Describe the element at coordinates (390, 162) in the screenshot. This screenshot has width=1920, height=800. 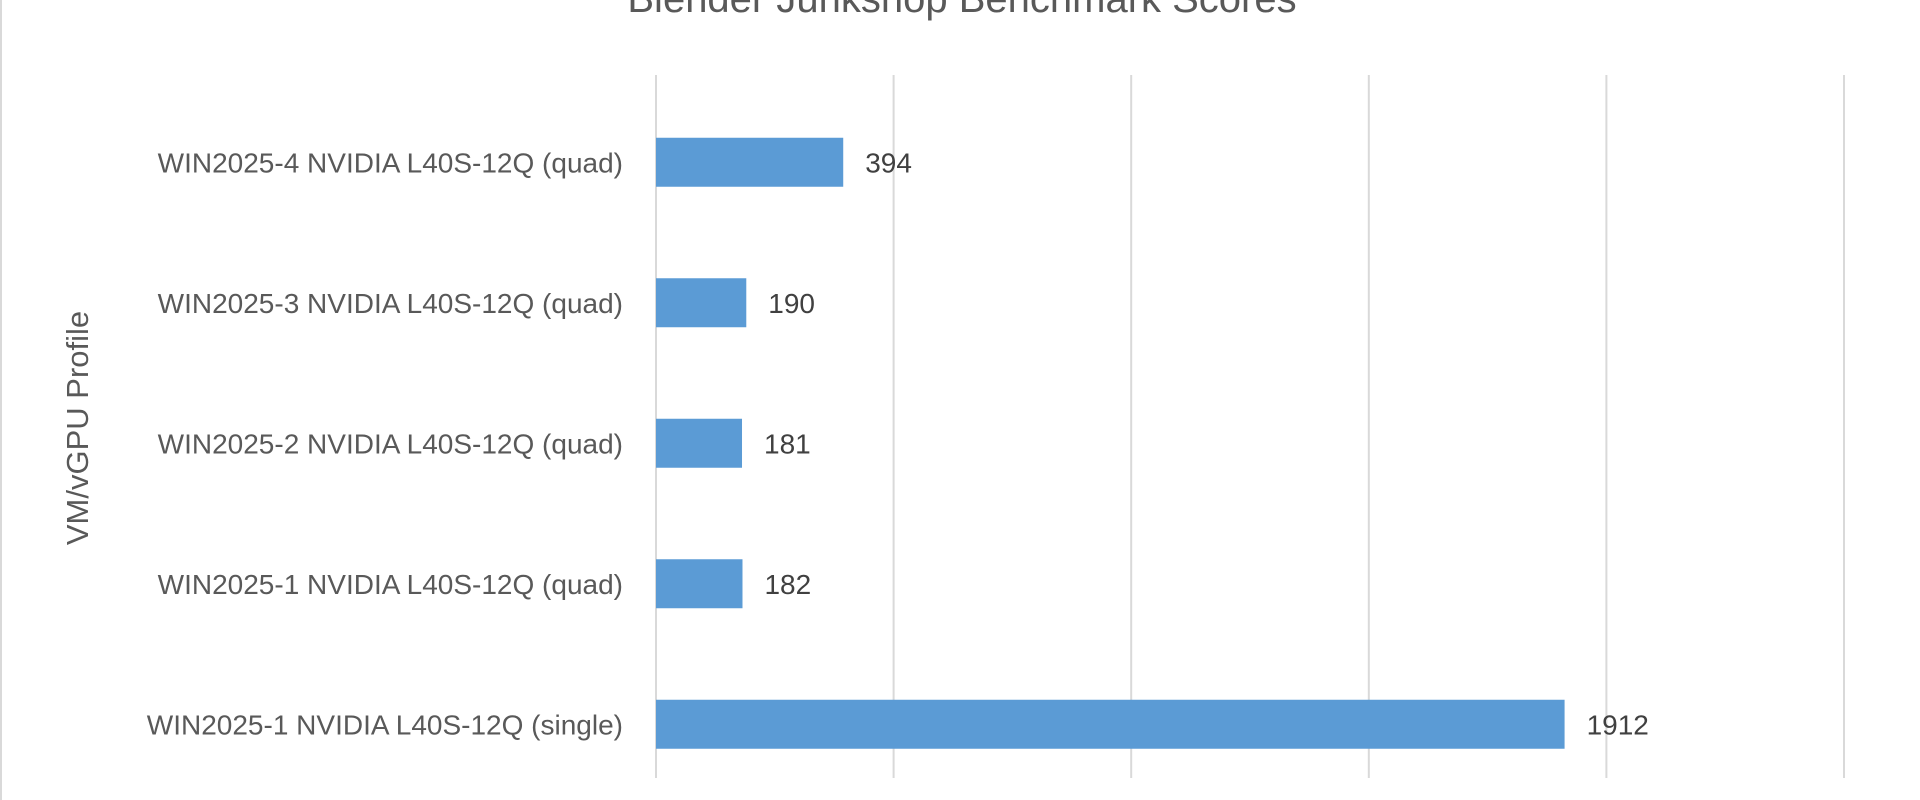
I see `category-label: WIN2025-4 NVIDIA L40S-12Q (quad)` at that location.